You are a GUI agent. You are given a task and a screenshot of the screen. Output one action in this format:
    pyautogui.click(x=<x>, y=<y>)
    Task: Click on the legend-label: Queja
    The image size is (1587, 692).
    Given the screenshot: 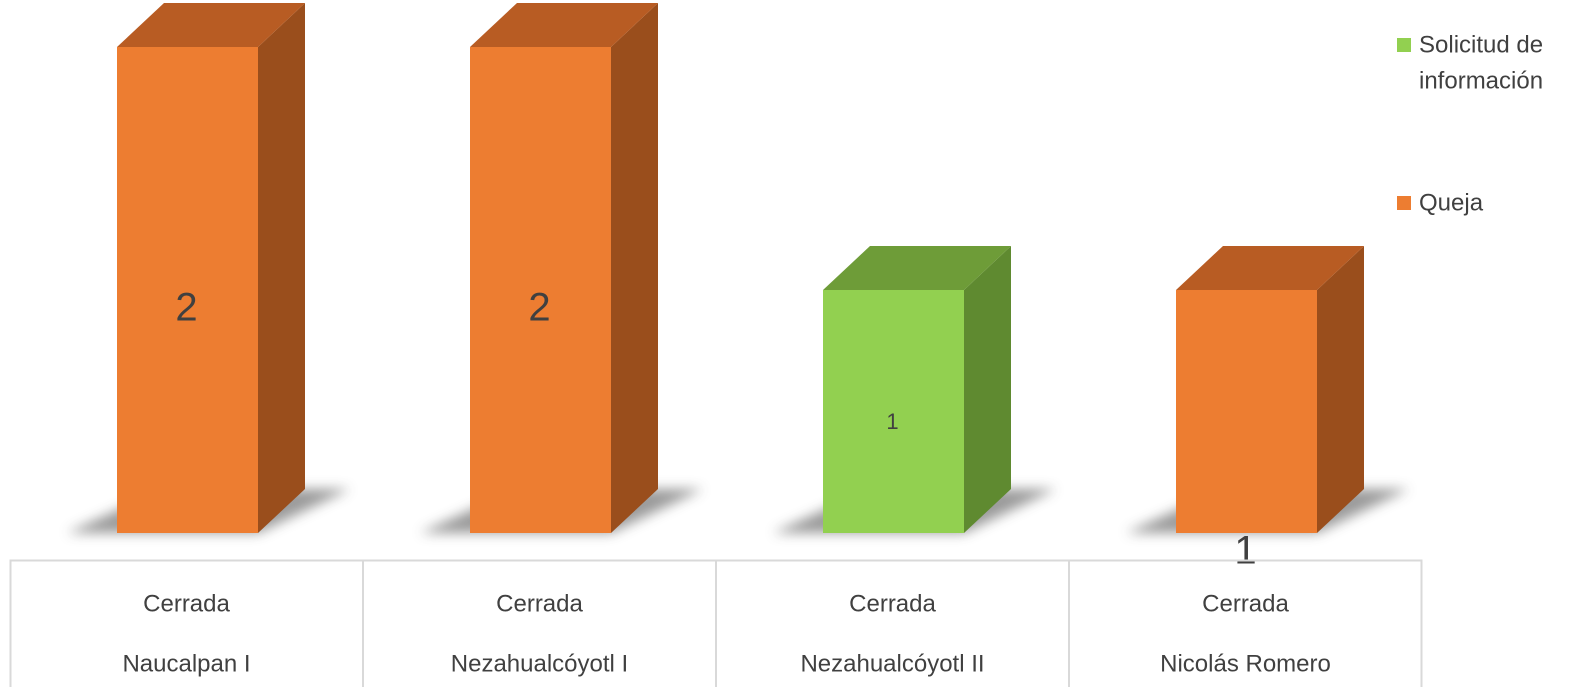 What is the action you would take?
    pyautogui.click(x=1451, y=202)
    